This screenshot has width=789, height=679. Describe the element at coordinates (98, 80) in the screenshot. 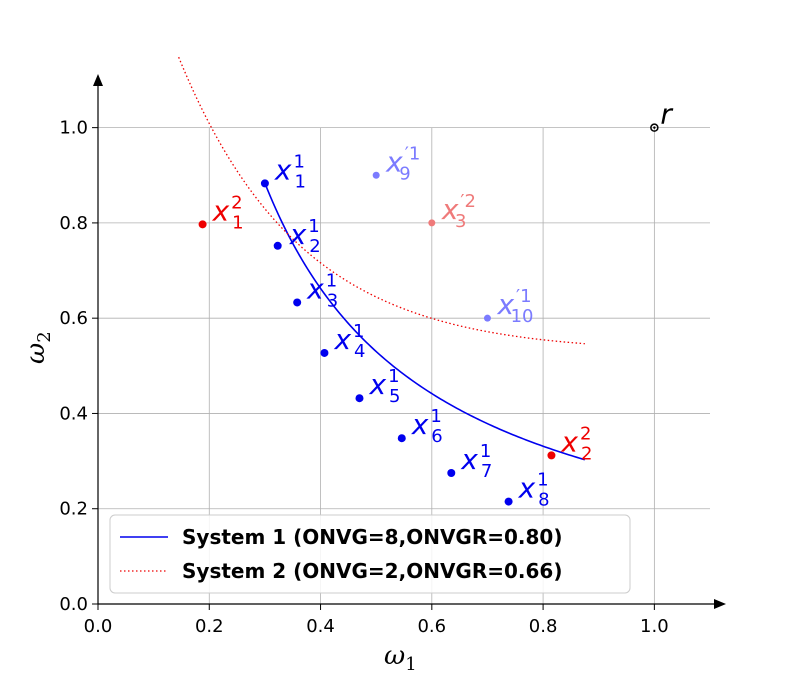

I see `y-axis-arrow` at that location.